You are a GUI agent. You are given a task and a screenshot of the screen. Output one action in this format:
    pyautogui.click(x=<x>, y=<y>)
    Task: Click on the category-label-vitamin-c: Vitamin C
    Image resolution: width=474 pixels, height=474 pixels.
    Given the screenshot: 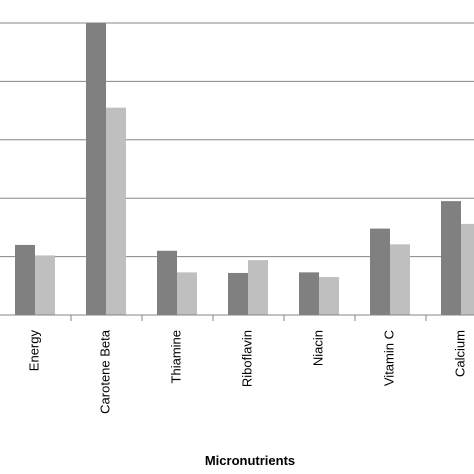 What is the action you would take?
    pyautogui.click(x=388, y=358)
    